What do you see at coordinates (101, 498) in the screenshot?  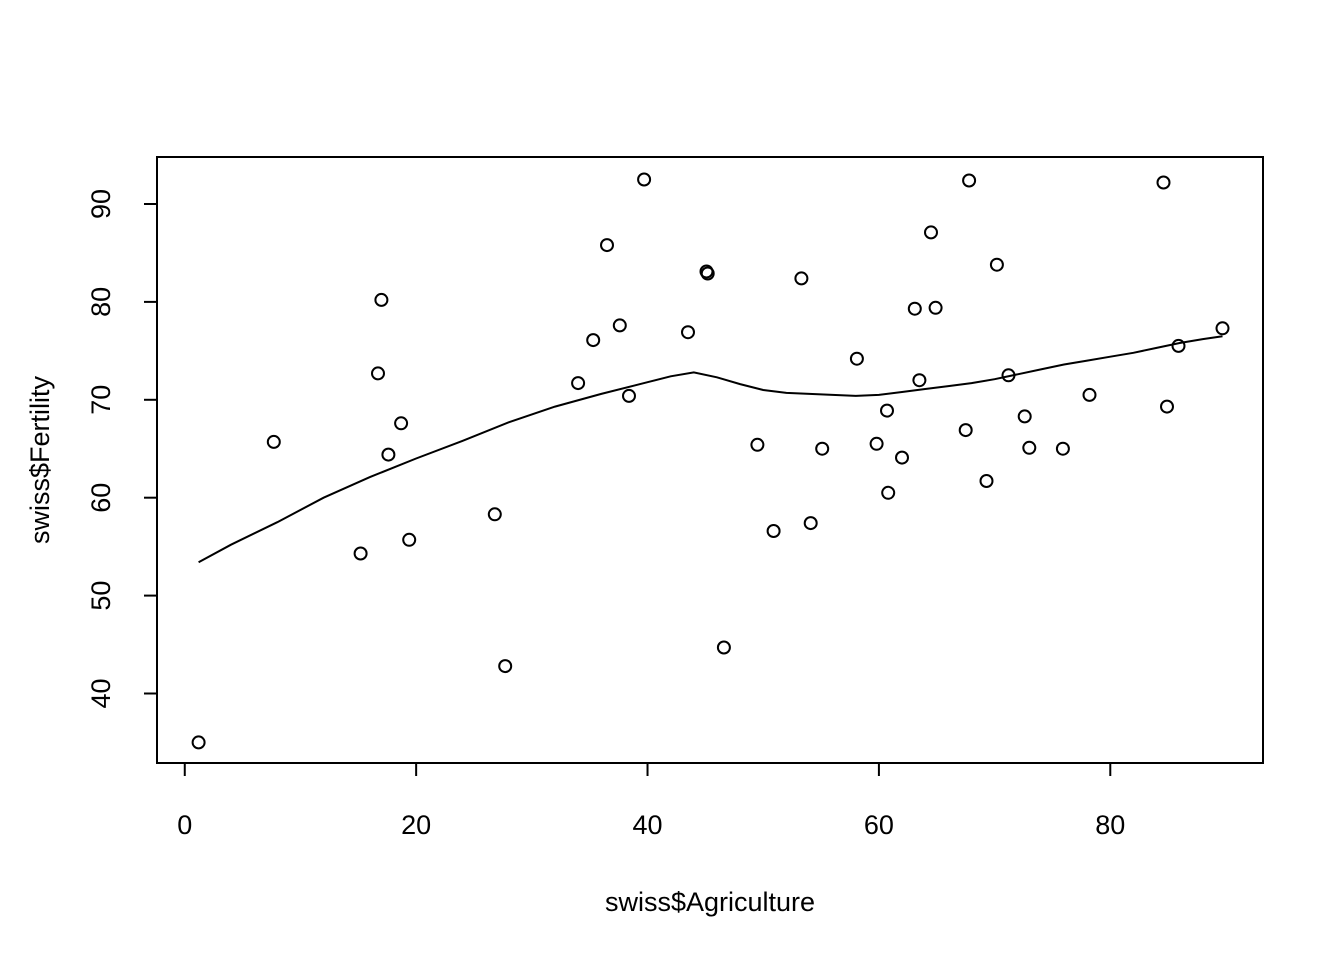 I see `y-tick-label: 60` at bounding box center [101, 498].